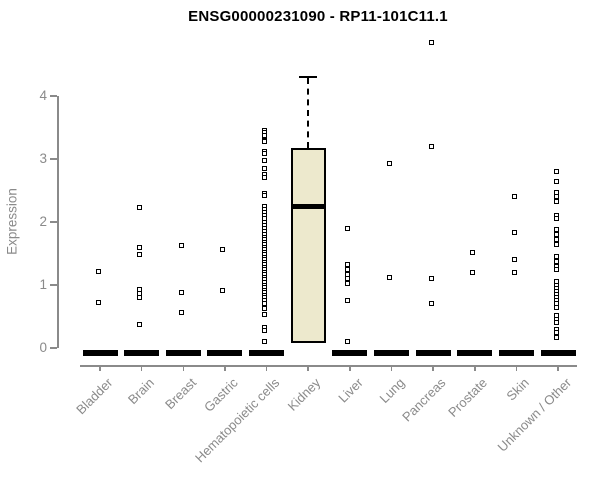 The image size is (600, 500). I want to click on x-tick-label: Pancreas, so click(424, 400).